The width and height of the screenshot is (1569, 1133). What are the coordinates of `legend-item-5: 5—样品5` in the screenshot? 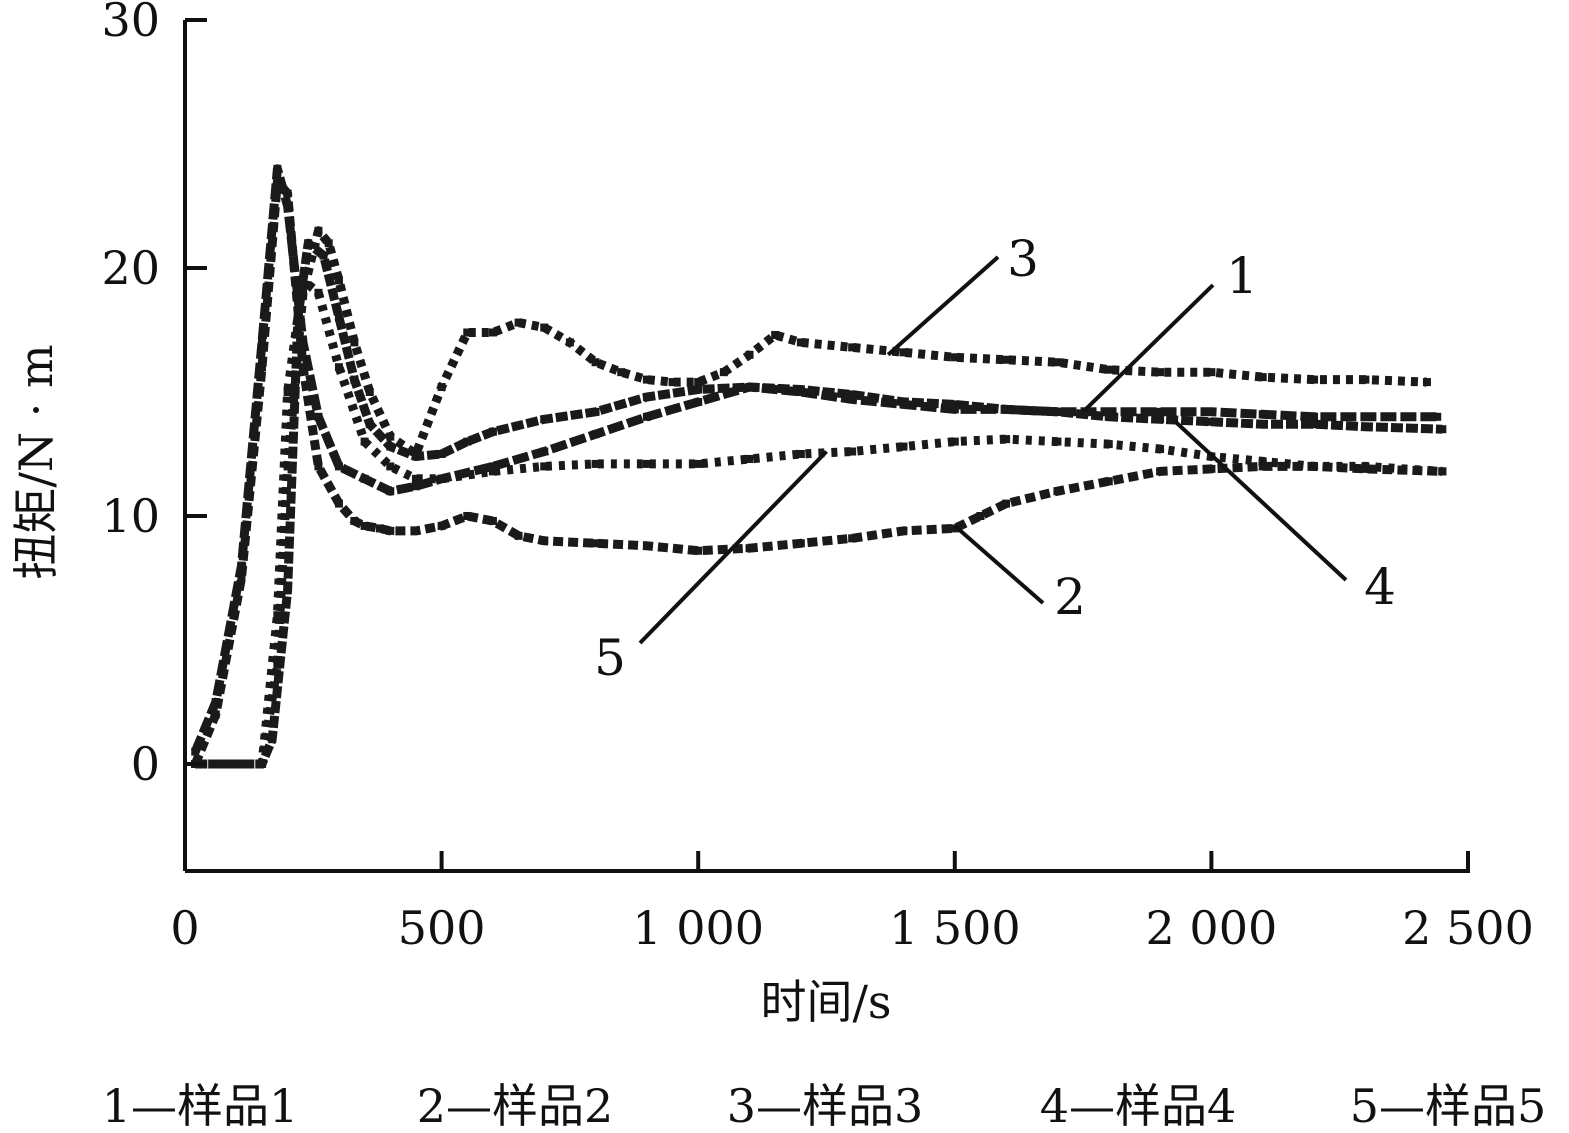 It's located at (1448, 1106).